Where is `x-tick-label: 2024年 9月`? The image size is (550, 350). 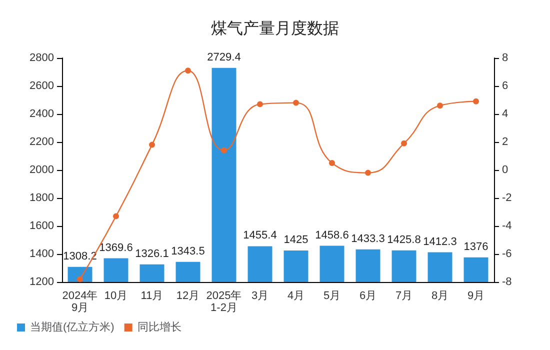 x-tick-label: 2024年 9月 is located at coordinates (80, 302).